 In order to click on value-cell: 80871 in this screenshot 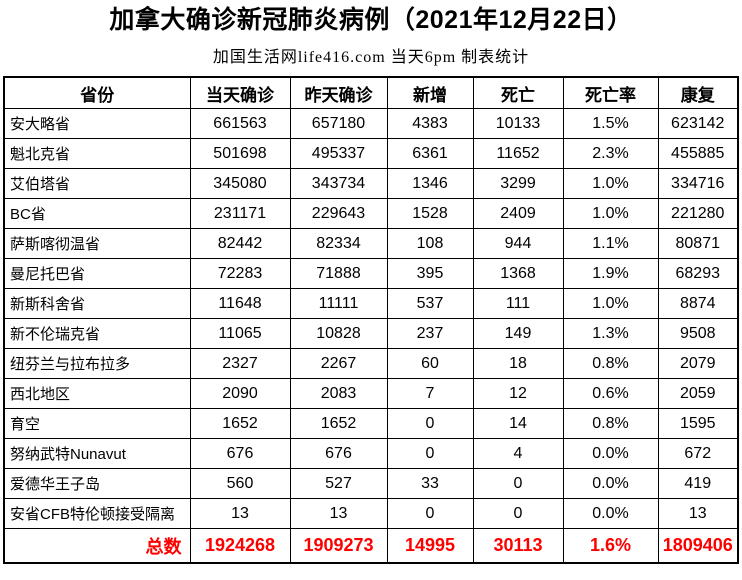, I will do `click(698, 243)`.